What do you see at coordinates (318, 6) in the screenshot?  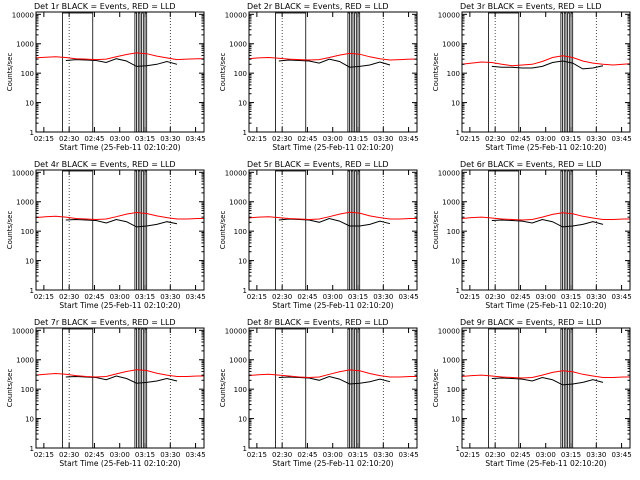 I see `chart-title: Det 2r BLACK = Events, RED = LLD` at bounding box center [318, 6].